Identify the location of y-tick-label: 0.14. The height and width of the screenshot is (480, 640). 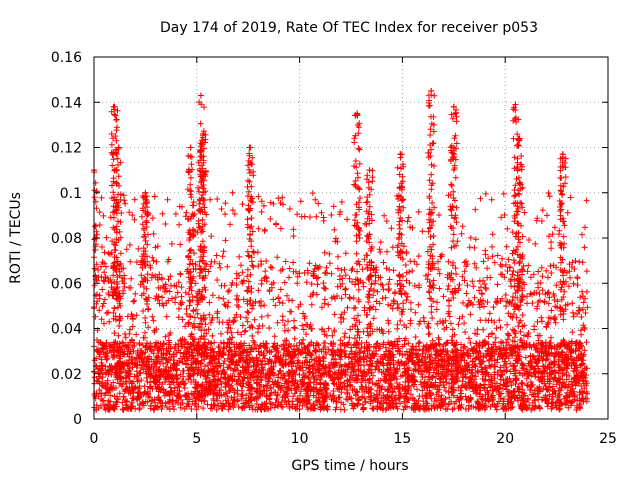
(66, 103).